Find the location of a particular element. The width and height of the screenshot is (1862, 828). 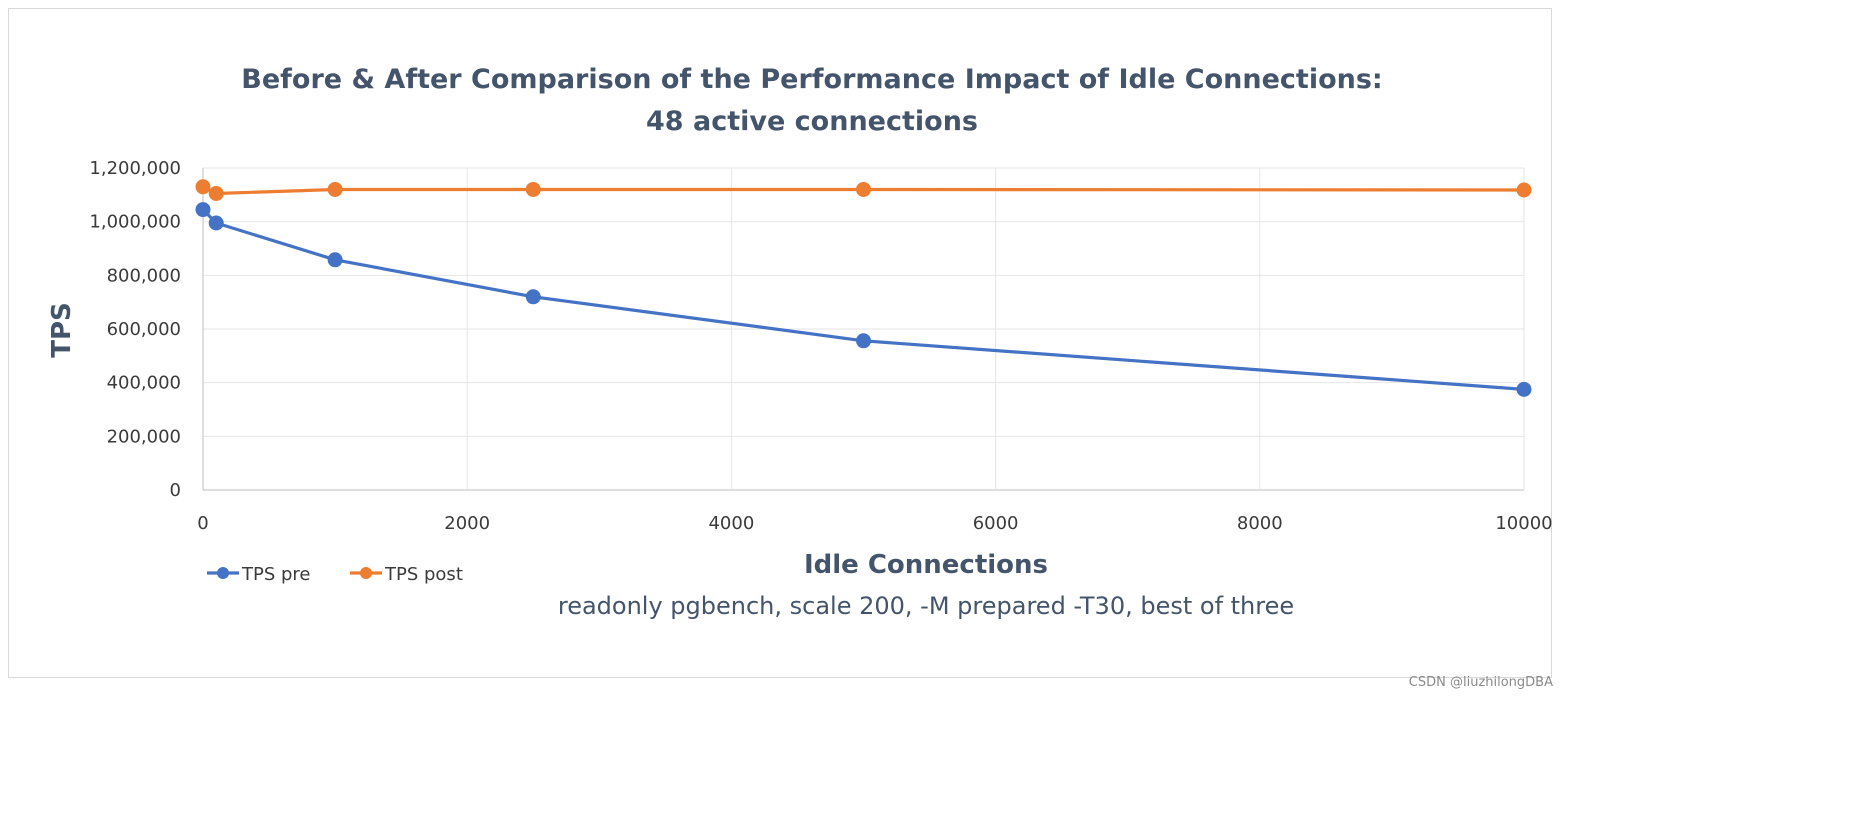

x-tick-label: 10000 is located at coordinates (1523, 523).